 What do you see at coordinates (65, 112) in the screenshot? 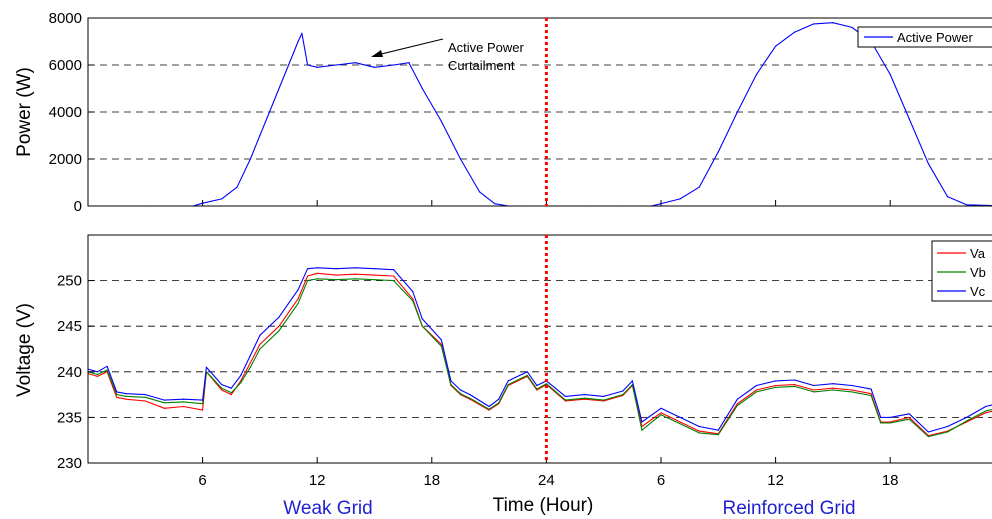
I see `power-y-tick-label: 4000` at bounding box center [65, 112].